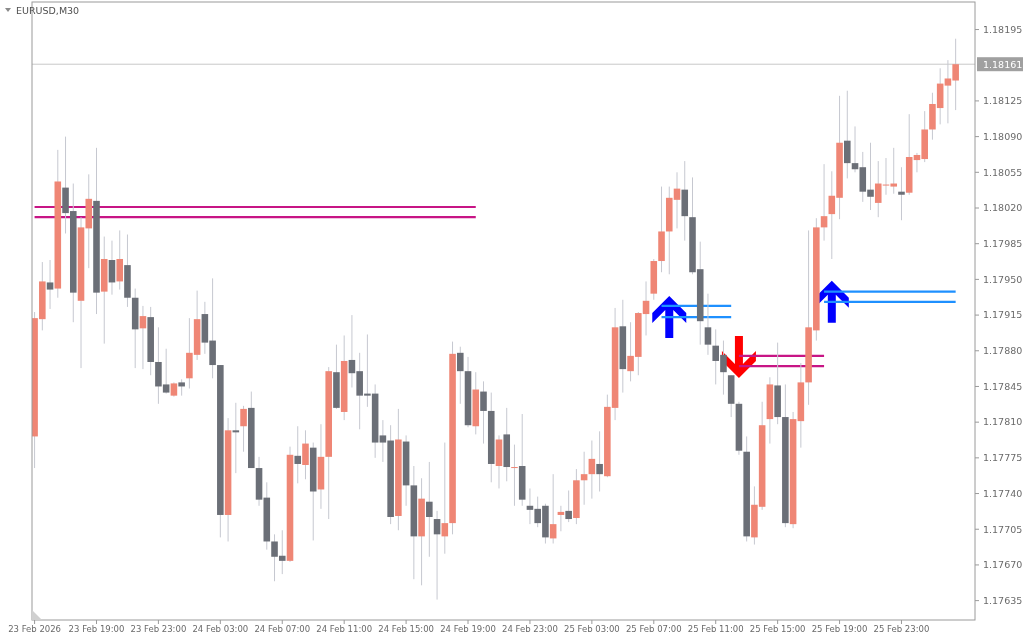  Describe the element at coordinates (468, 629) in the screenshot. I see `x-tick-label: 24 Feb 19:00` at that location.